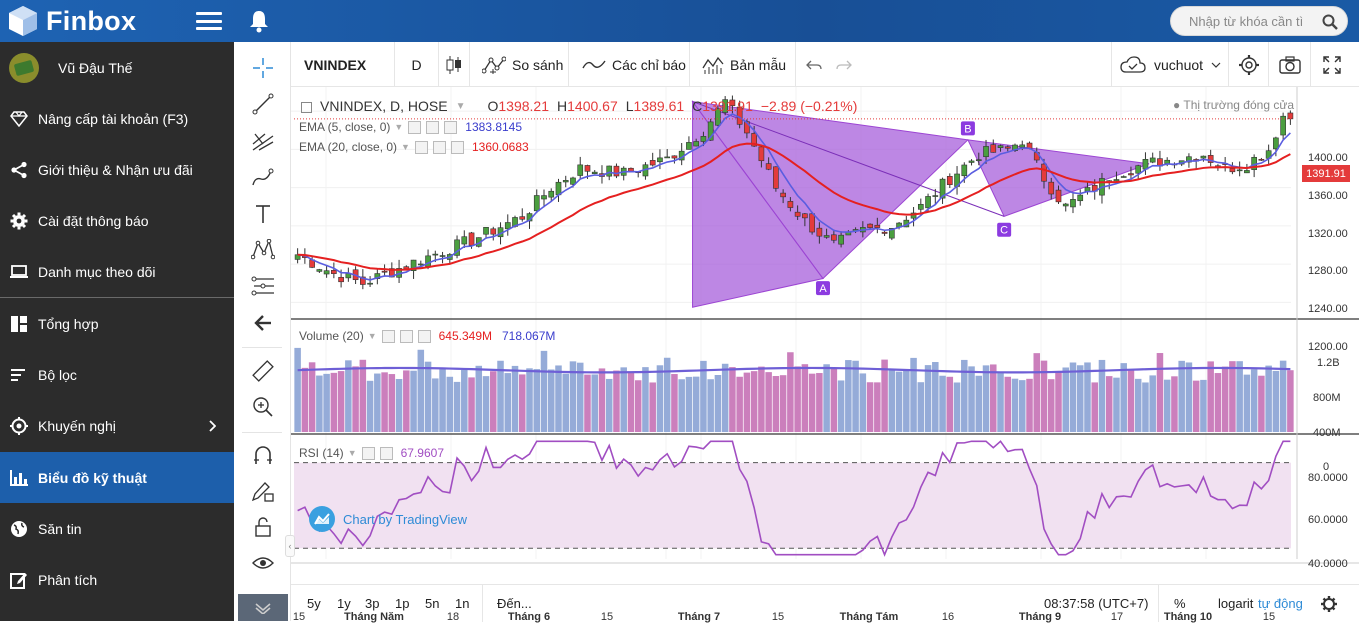 This screenshot has height=623, width=1359. I want to click on menu-toggle-button, so click(209, 21).